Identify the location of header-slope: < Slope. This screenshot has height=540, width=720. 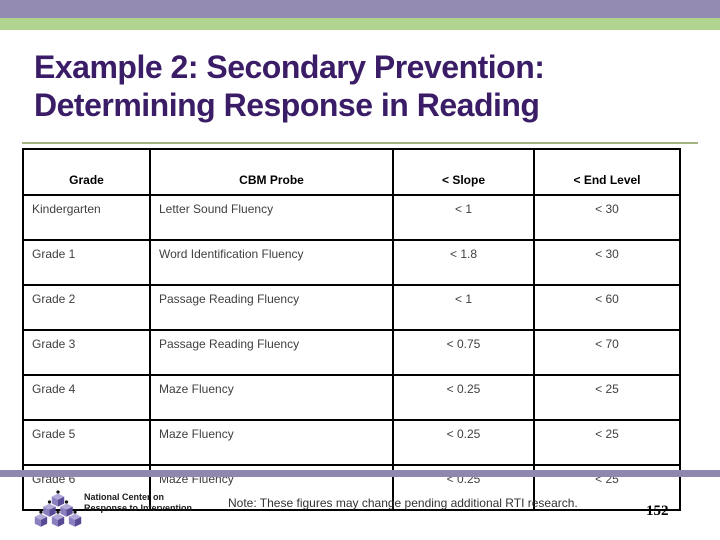
(463, 172).